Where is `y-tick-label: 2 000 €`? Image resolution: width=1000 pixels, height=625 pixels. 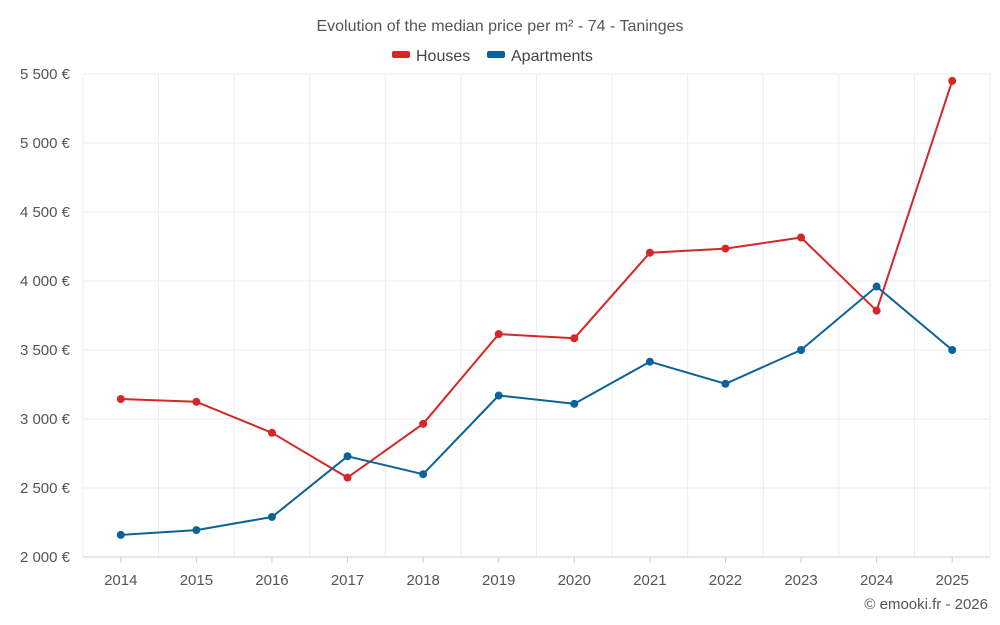 y-tick-label: 2 000 € is located at coordinates (45, 557).